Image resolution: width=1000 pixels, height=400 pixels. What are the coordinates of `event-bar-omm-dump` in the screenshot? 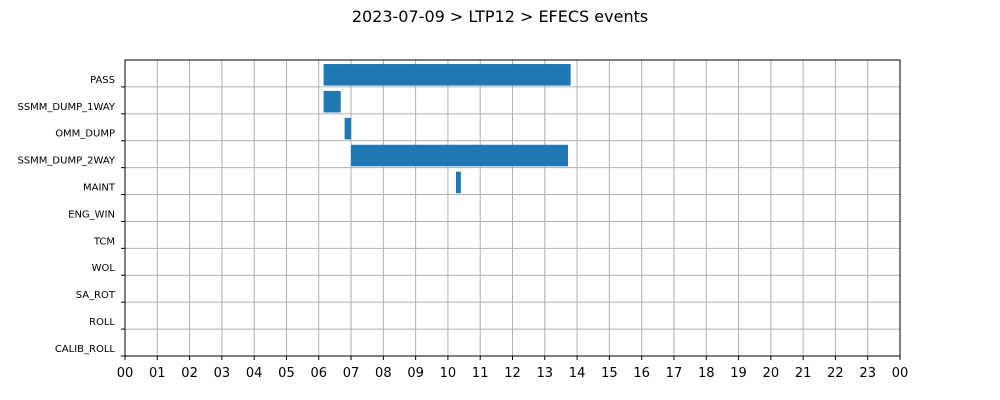 It's located at (348, 128).